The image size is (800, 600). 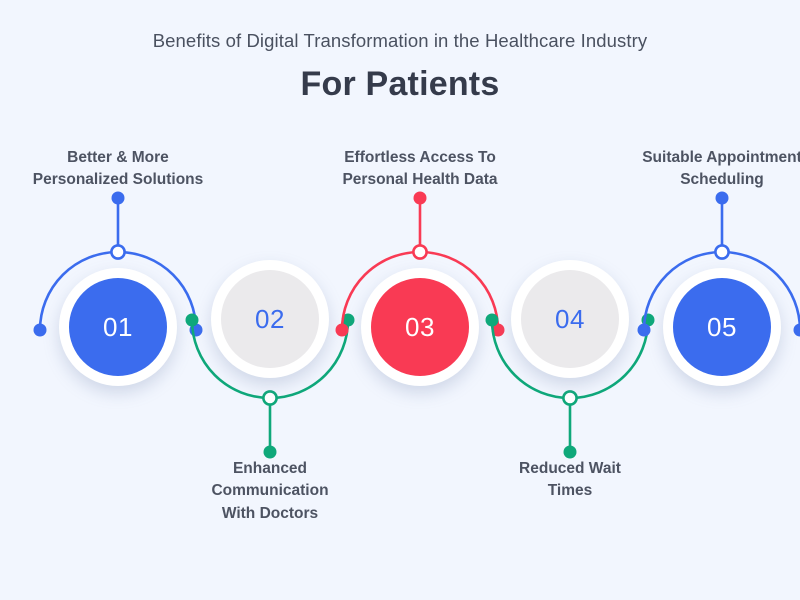 I want to click on disc-05: 05, so click(x=722, y=327).